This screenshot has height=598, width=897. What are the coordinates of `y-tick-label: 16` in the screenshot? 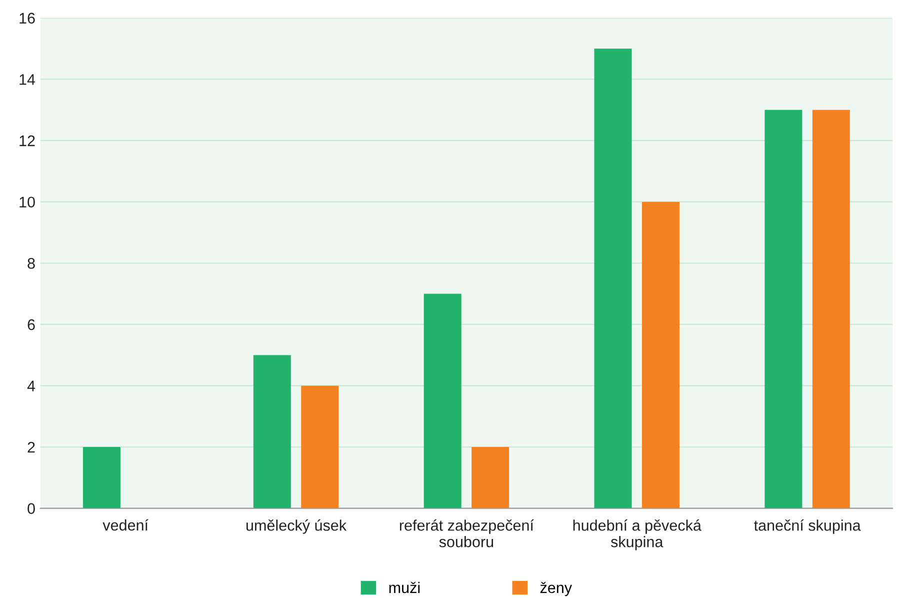 It's located at (27, 18).